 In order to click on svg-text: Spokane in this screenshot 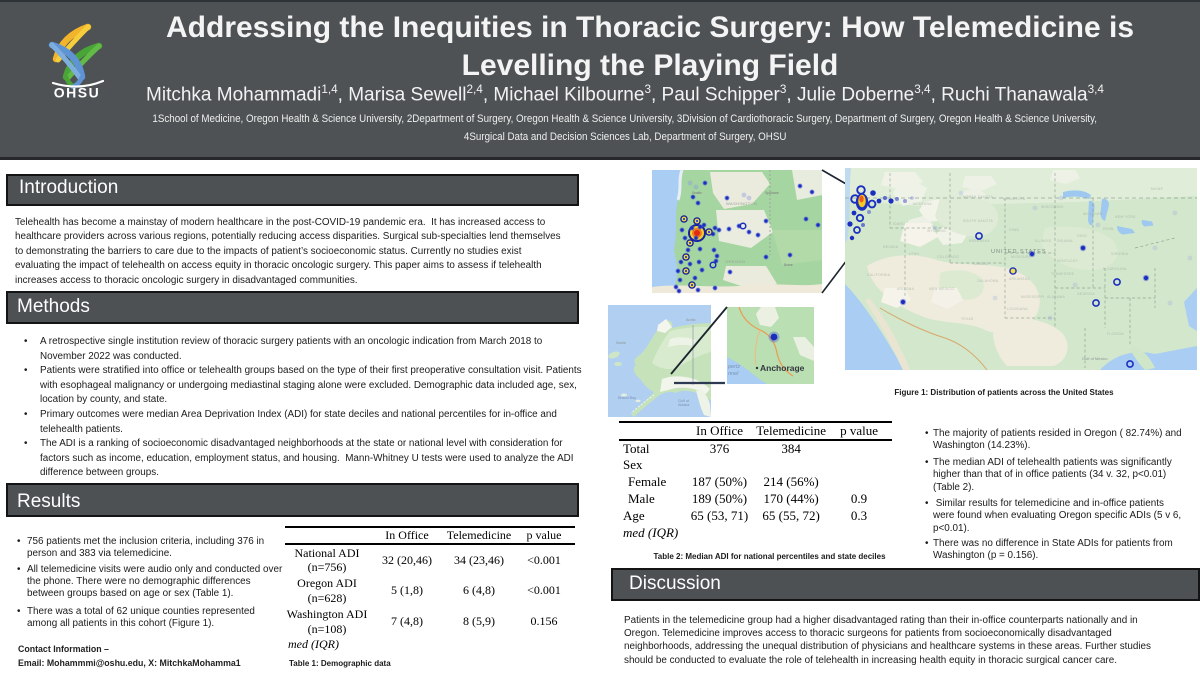, I will do `click(772, 193)`.